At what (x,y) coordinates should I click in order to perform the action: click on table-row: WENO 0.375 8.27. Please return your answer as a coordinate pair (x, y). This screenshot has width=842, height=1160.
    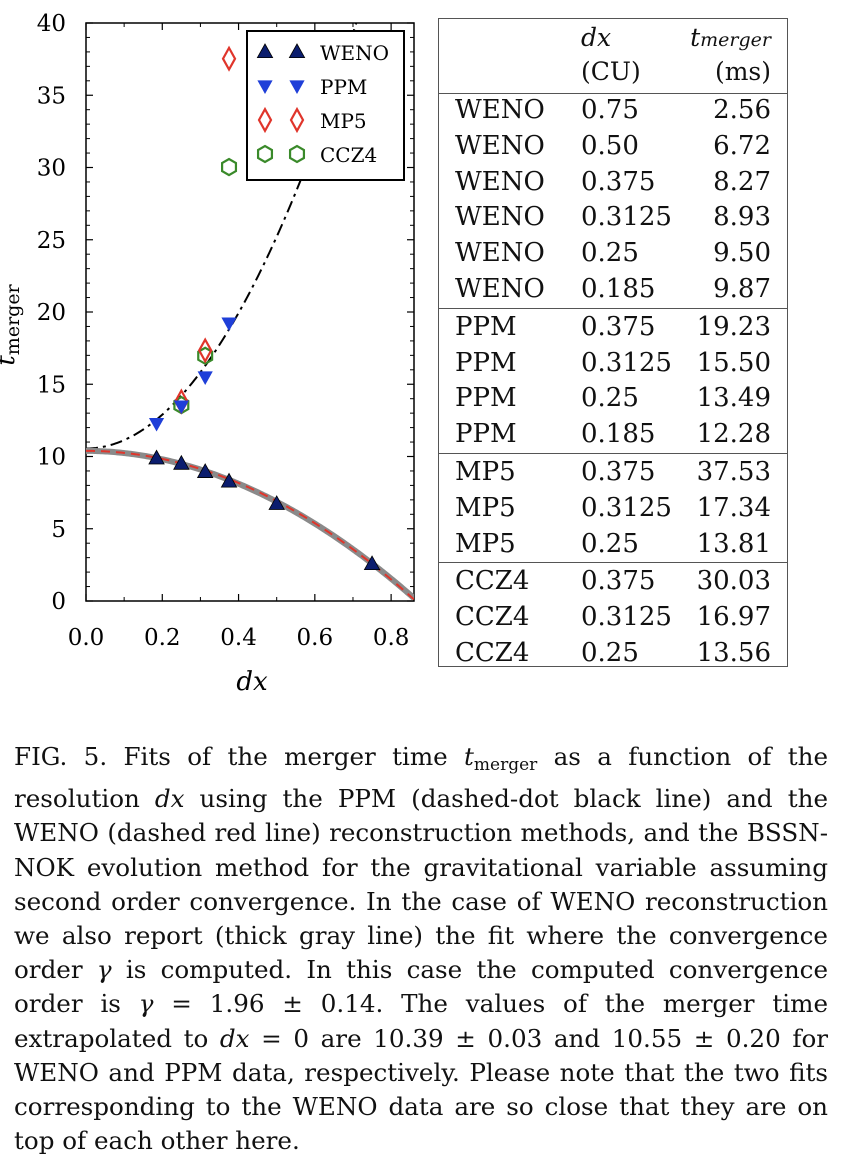
    Looking at the image, I should click on (613, 183).